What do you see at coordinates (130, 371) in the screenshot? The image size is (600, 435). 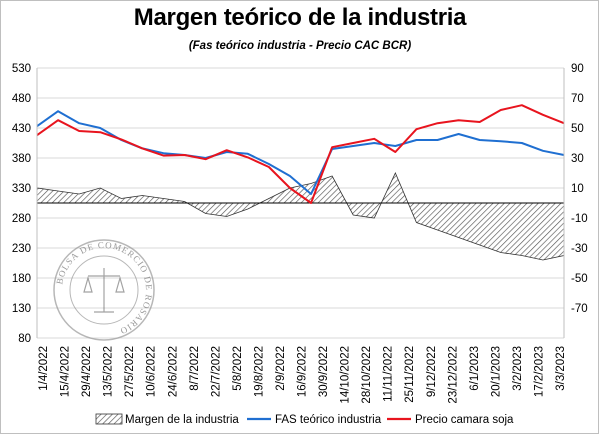 I see `x-tick-label: 27/5/2022` at bounding box center [130, 371].